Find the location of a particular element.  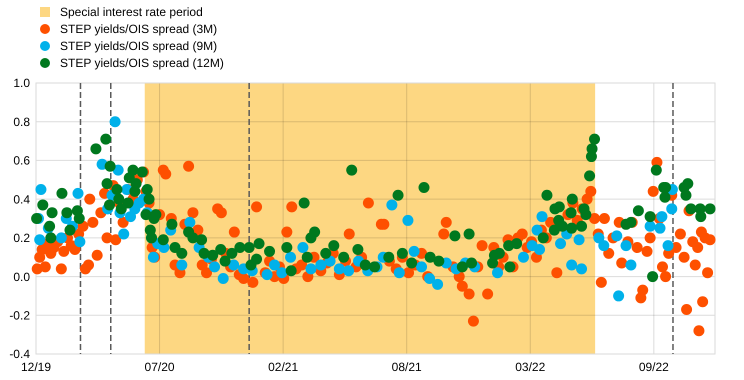

x-tick-label: 02/21 is located at coordinates (283, 367).